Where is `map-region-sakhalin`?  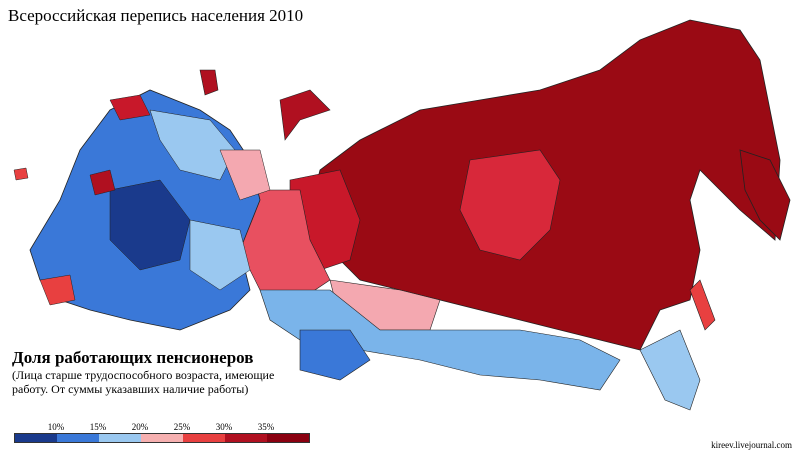 map-region-sakhalin is located at coordinates (702, 305).